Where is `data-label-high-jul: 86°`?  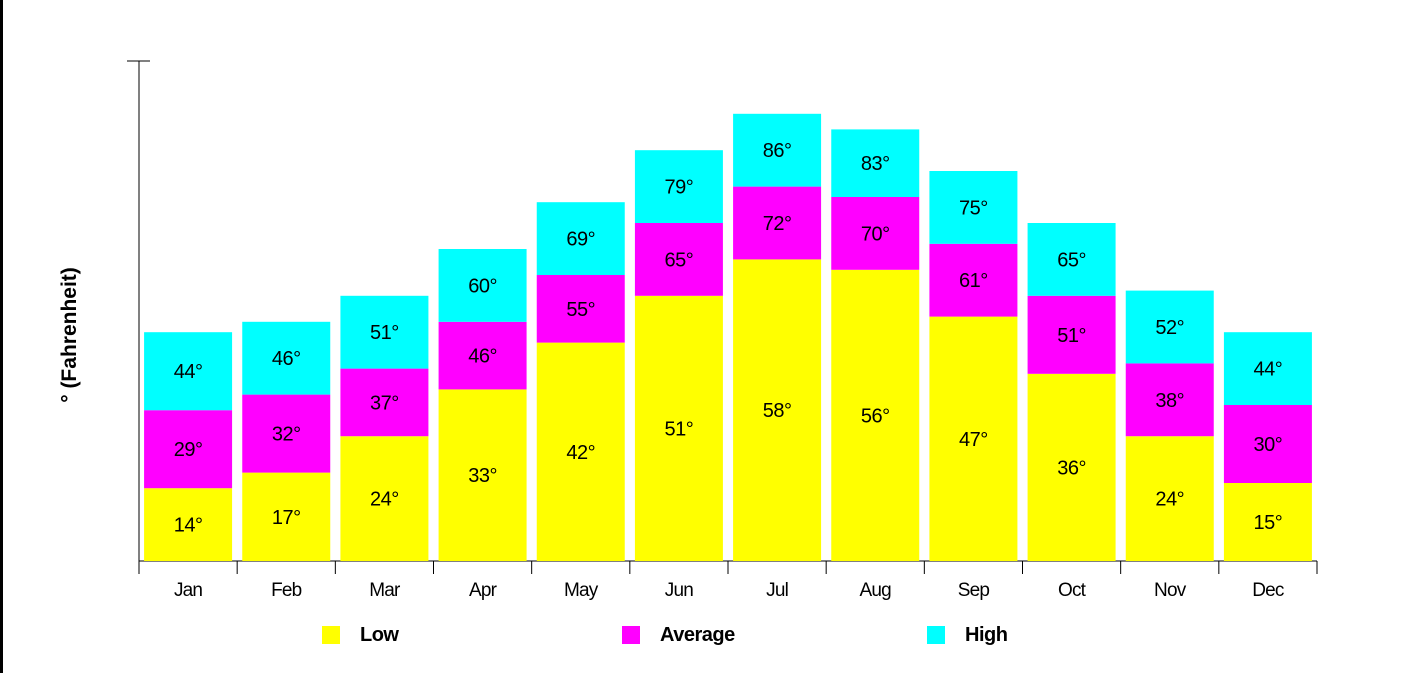
data-label-high-jul: 86° is located at coordinates (777, 151).